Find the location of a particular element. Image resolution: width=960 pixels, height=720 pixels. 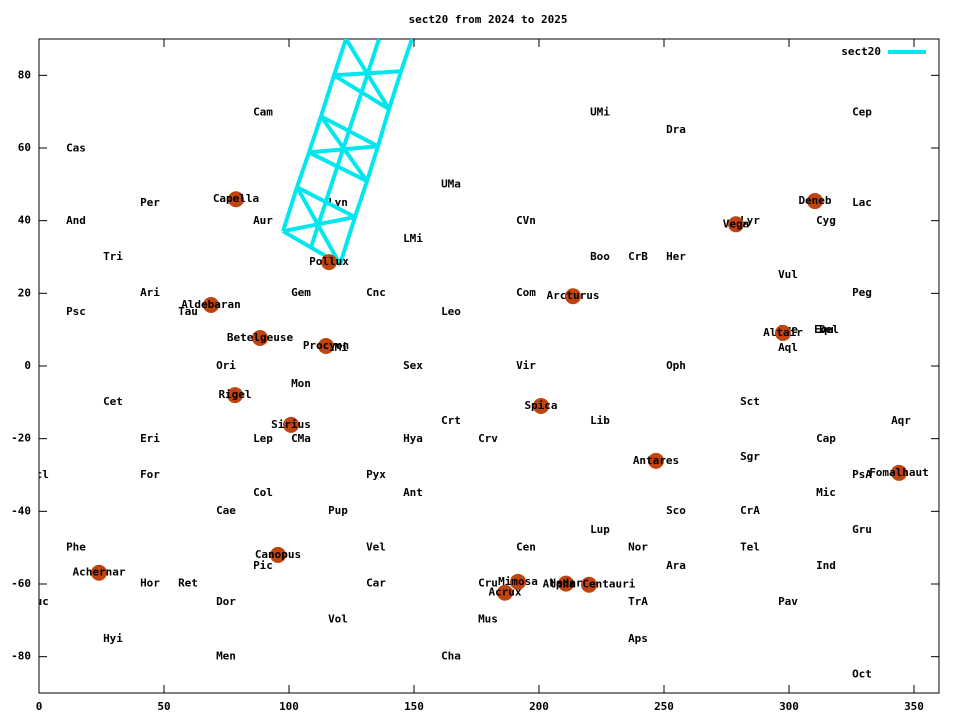

star-label: Canopus is located at coordinates (278, 554).